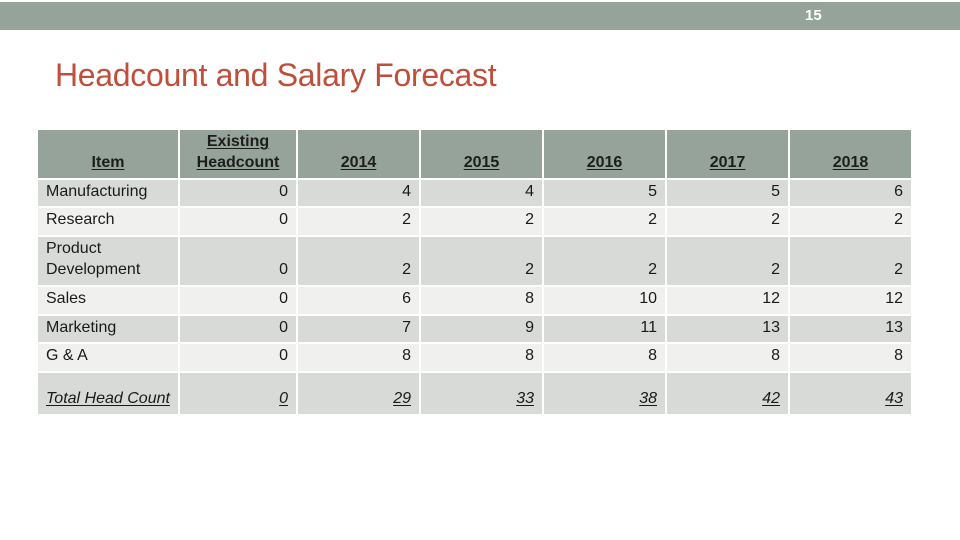 This screenshot has width=960, height=540. Describe the element at coordinates (604, 300) in the screenshot. I see `cell-value: 10` at that location.